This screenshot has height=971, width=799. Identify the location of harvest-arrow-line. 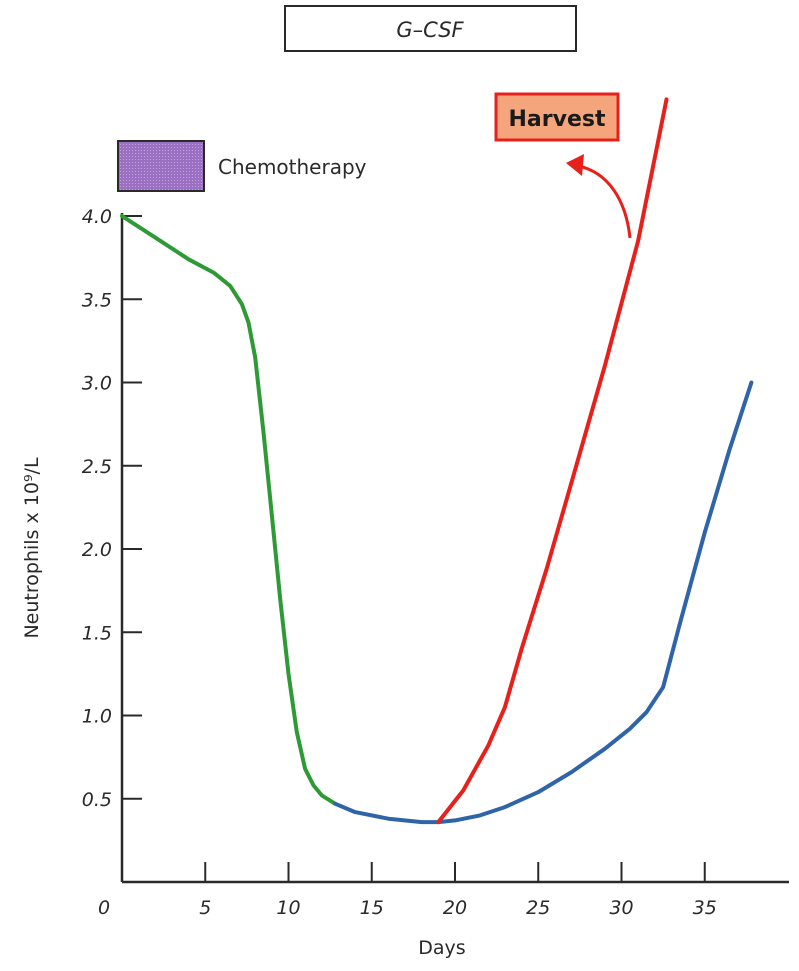
(604, 201).